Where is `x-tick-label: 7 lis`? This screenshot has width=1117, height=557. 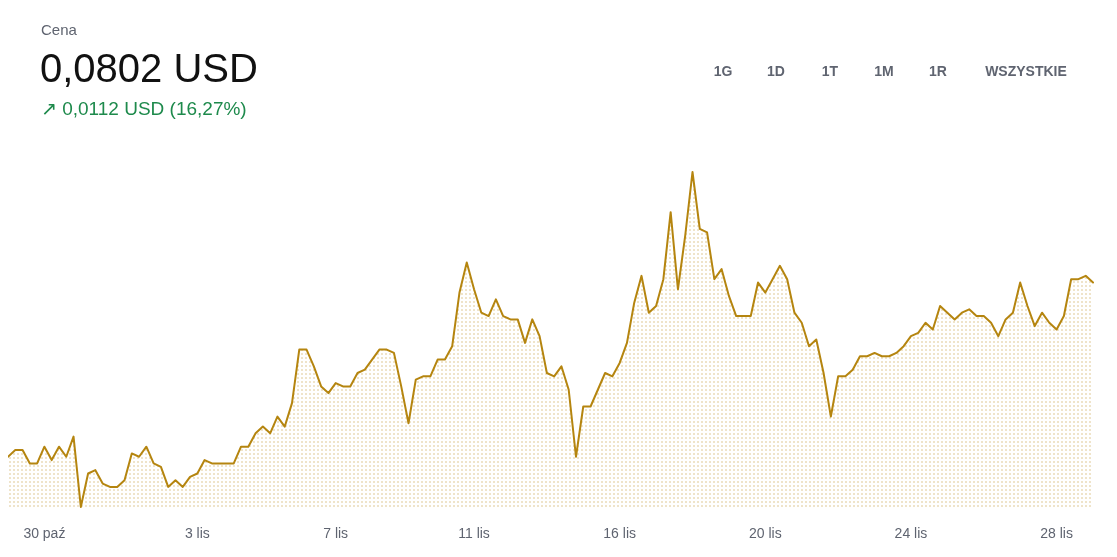
x-tick-label: 7 lis is located at coordinates (336, 533).